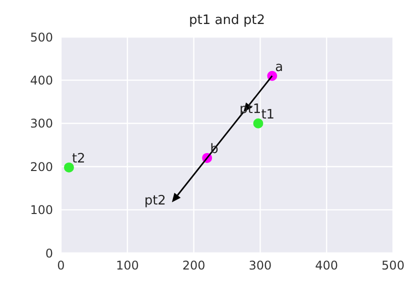 The image size is (420, 296). Describe the element at coordinates (268, 114) in the screenshot. I see `annotation: t1` at that location.